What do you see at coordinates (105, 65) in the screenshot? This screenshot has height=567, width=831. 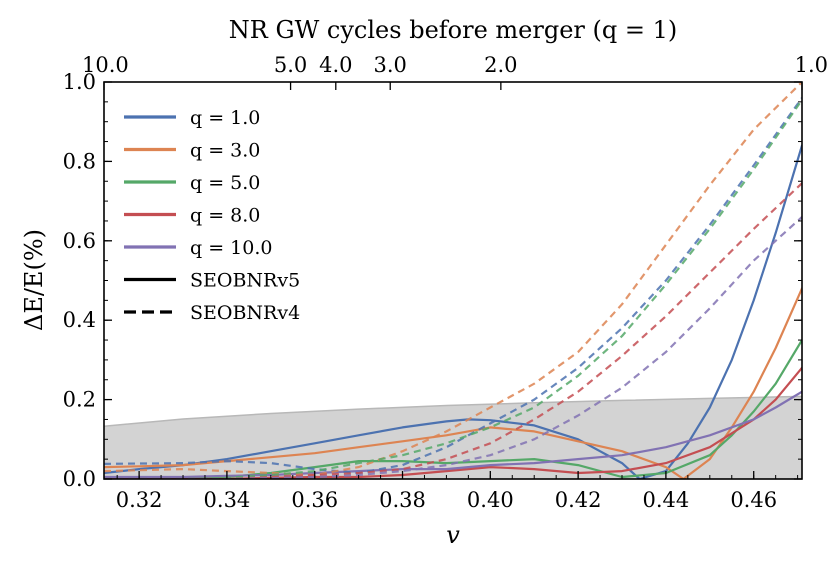 I see `top-tick-label: 10.0` at bounding box center [105, 65].